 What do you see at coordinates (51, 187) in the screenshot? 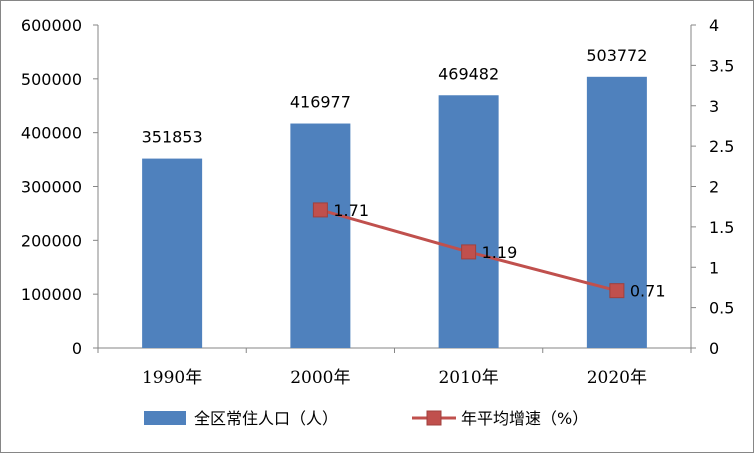
I see `y-left-tick-label: 300000` at bounding box center [51, 187].